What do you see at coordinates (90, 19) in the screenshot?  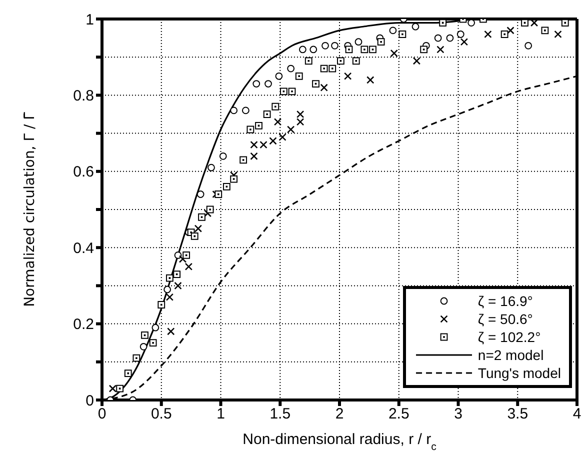 I see `y-tick-label: 1` at bounding box center [90, 19].